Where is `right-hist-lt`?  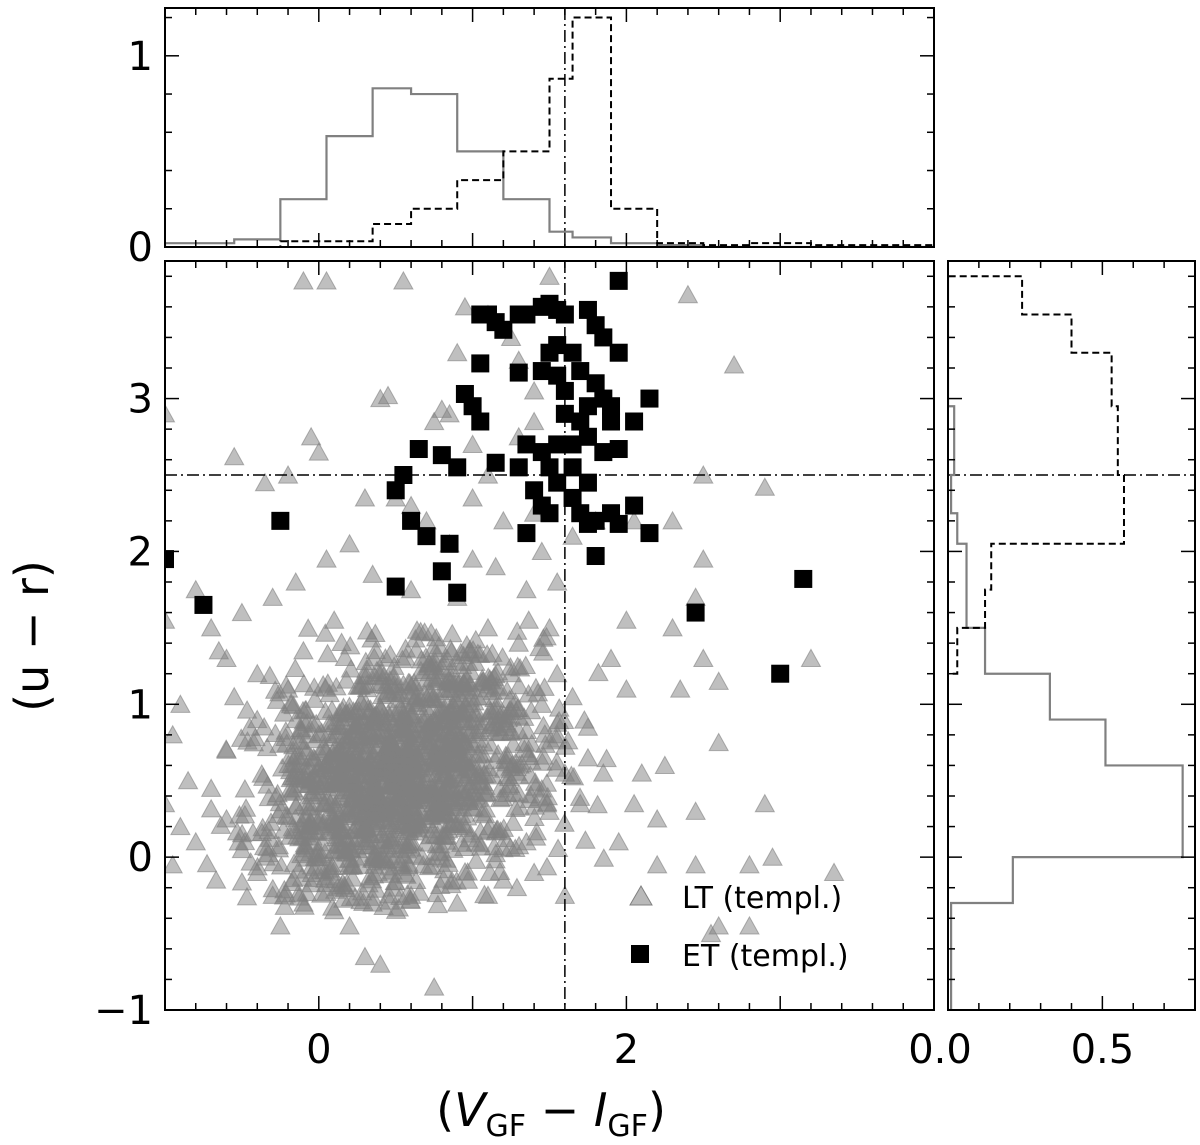
right-hist-lt is located at coordinates (1066, 643).